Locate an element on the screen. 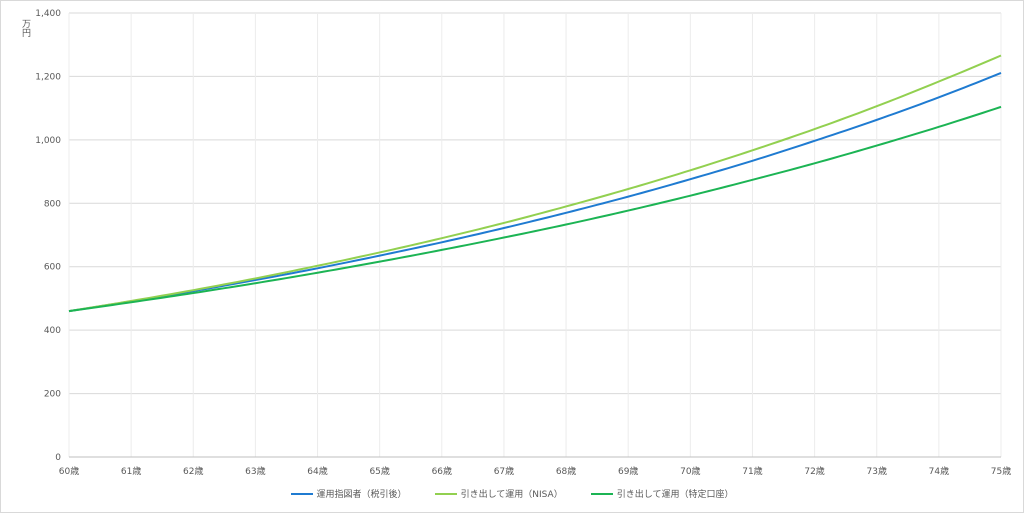  x-tick-label: 62歳 is located at coordinates (193, 471).